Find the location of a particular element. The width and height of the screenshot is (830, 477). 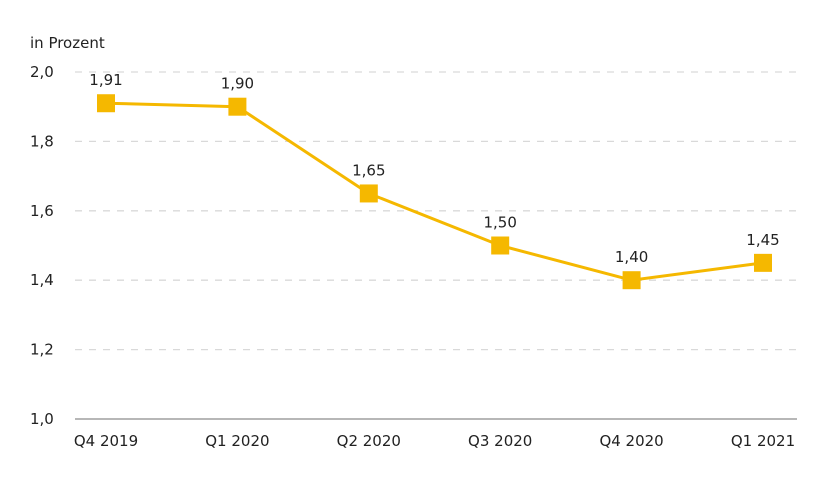

y-unit-label: in Prozent is located at coordinates (67, 43).